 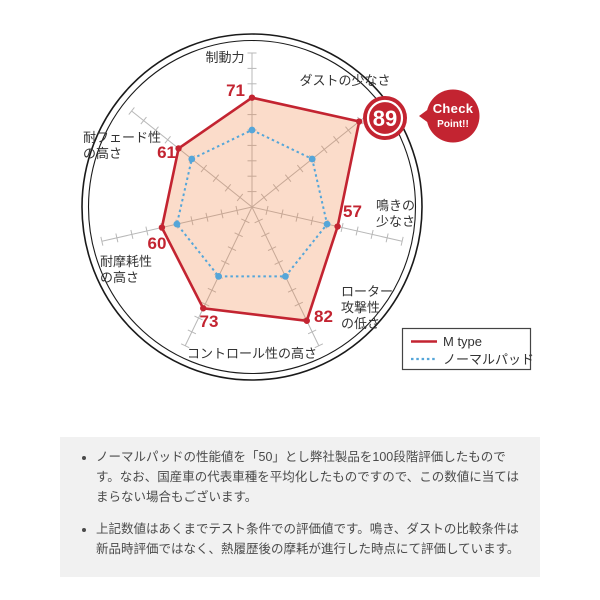 I want to click on axis-label-low-dust: ダストの少なさ, so click(x=344, y=80).